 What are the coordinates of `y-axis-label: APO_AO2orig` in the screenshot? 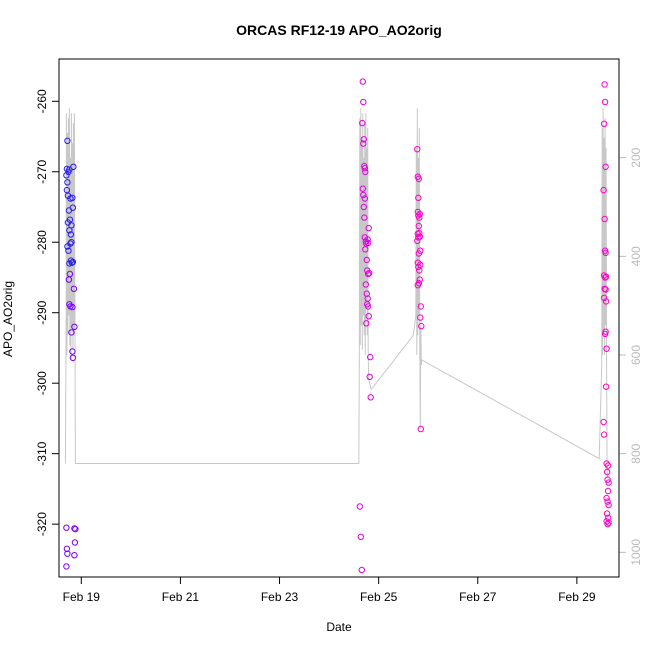 It's located at (8, 319).